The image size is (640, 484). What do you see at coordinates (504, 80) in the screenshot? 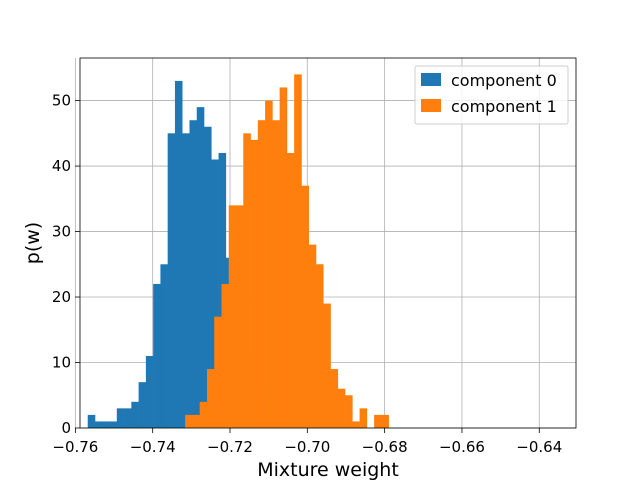
I see `legend-label-component-0: component 0` at bounding box center [504, 80].